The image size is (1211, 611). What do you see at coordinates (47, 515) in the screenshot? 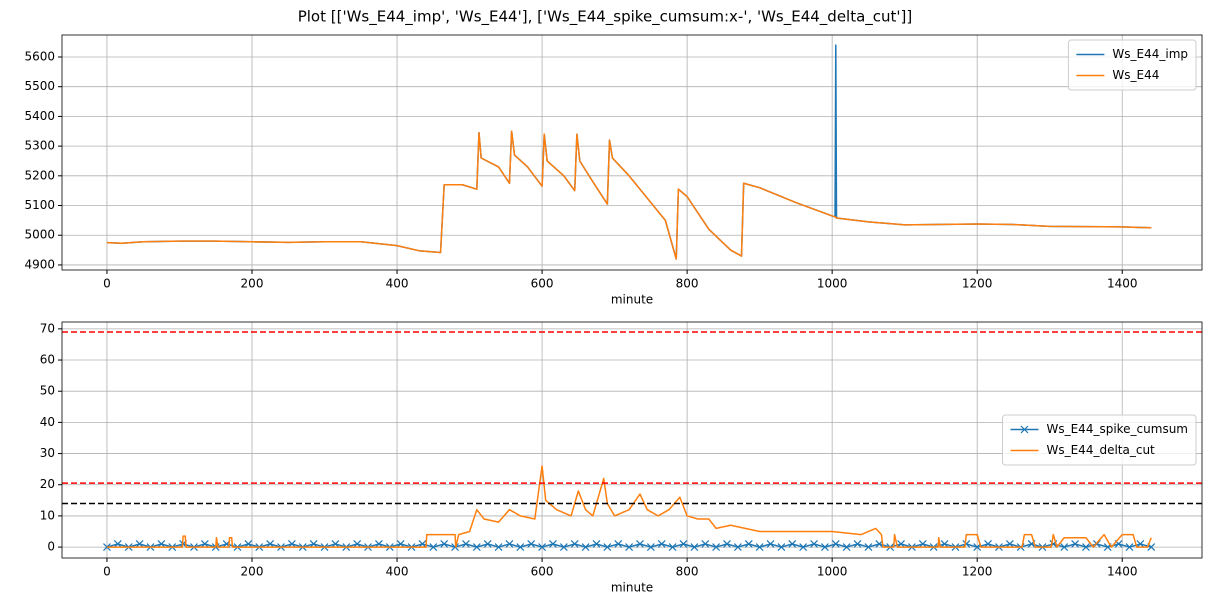
I see `y-tick-label: 10` at bounding box center [47, 515].